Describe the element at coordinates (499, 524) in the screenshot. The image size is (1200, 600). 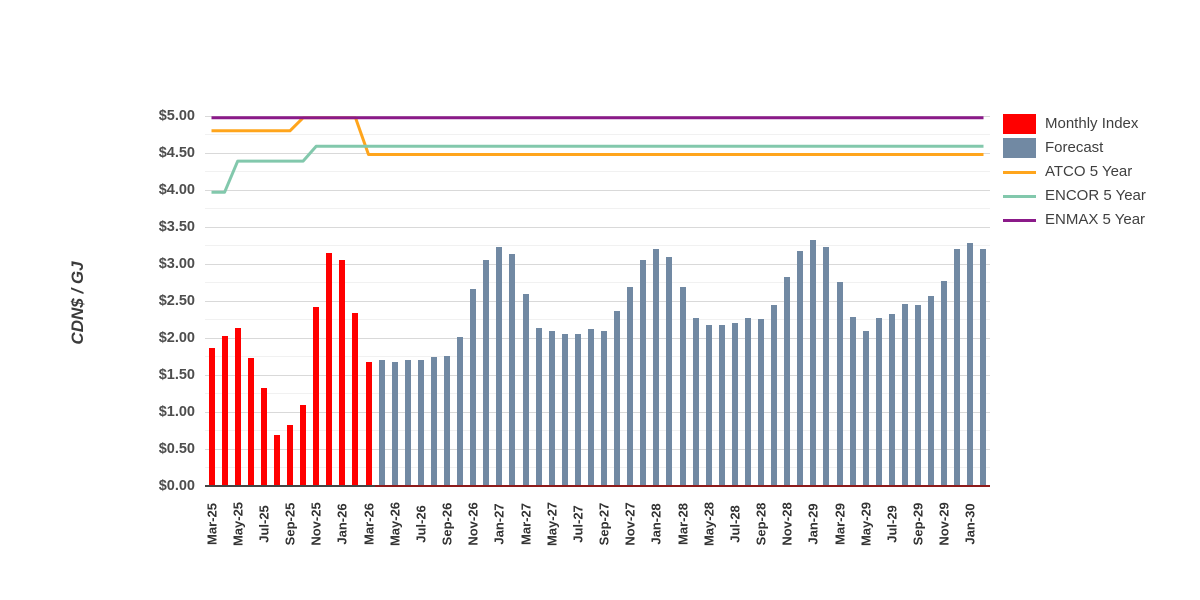
I see `x-axis-tick-label: Jan-27` at that location.